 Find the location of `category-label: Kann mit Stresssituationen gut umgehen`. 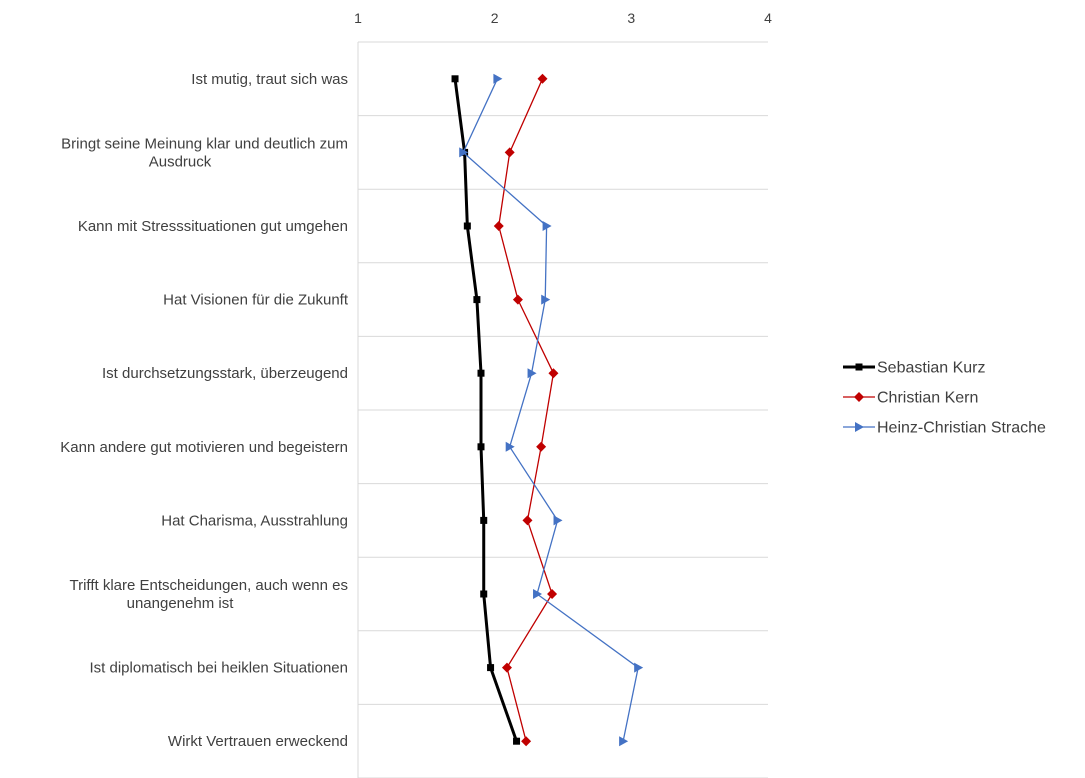

category-label: Kann mit Stresssituationen gut umgehen is located at coordinates (213, 226).